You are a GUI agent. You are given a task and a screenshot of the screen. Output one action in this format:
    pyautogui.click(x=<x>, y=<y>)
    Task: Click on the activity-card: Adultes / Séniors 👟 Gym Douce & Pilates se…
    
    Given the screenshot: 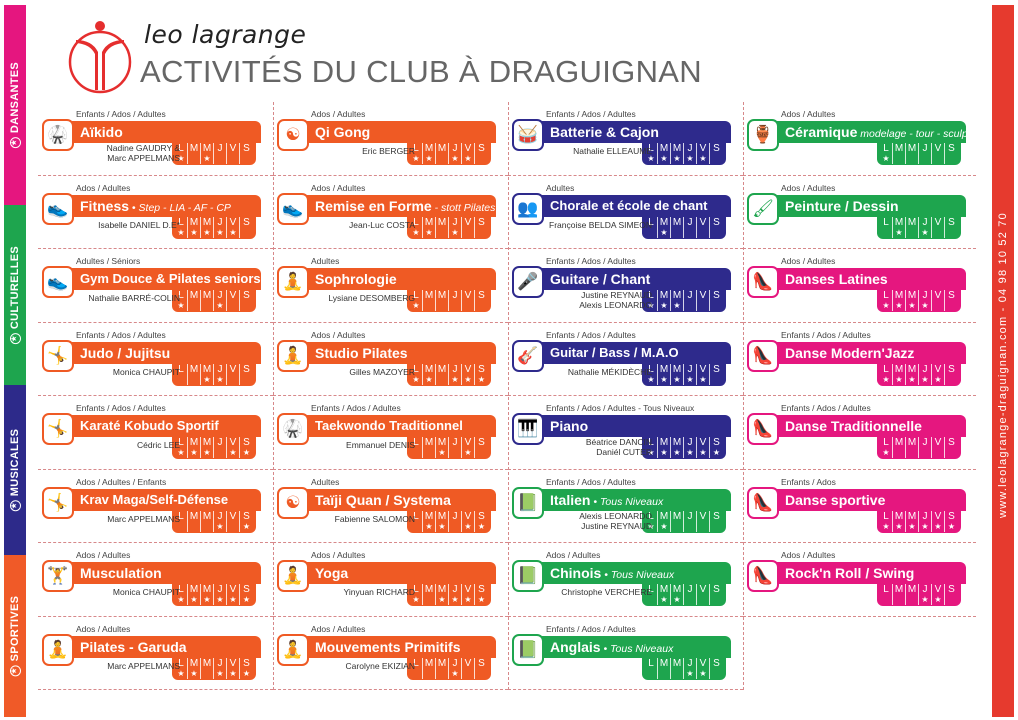 What is the action you would take?
    pyautogui.click(x=155, y=286)
    